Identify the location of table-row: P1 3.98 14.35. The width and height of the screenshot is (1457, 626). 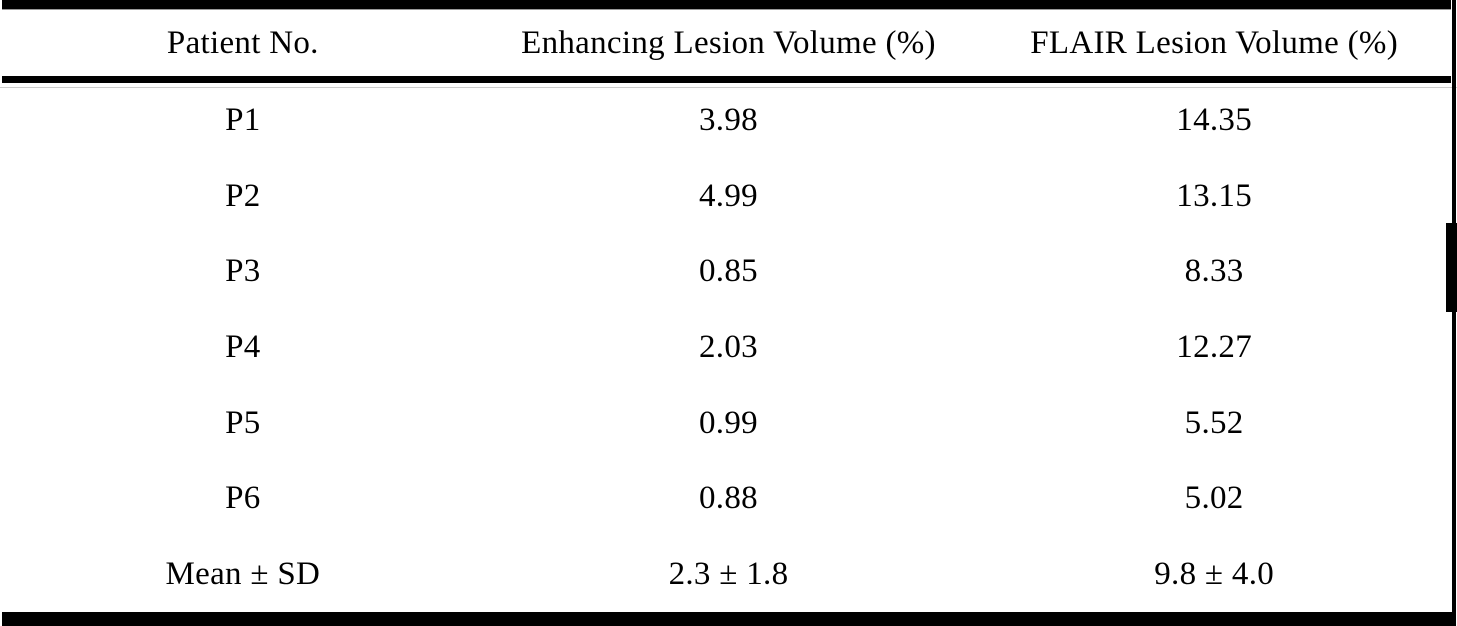
(728, 121).